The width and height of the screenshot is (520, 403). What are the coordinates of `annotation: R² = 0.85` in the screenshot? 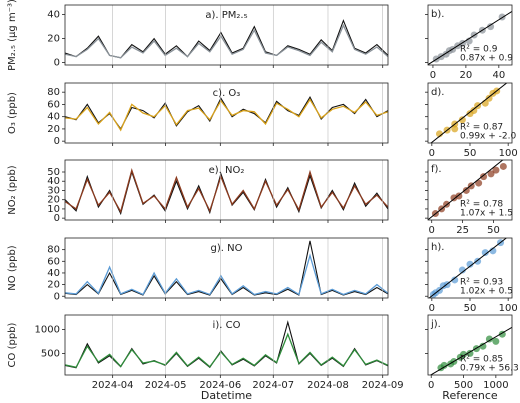 It's located at (481, 360).